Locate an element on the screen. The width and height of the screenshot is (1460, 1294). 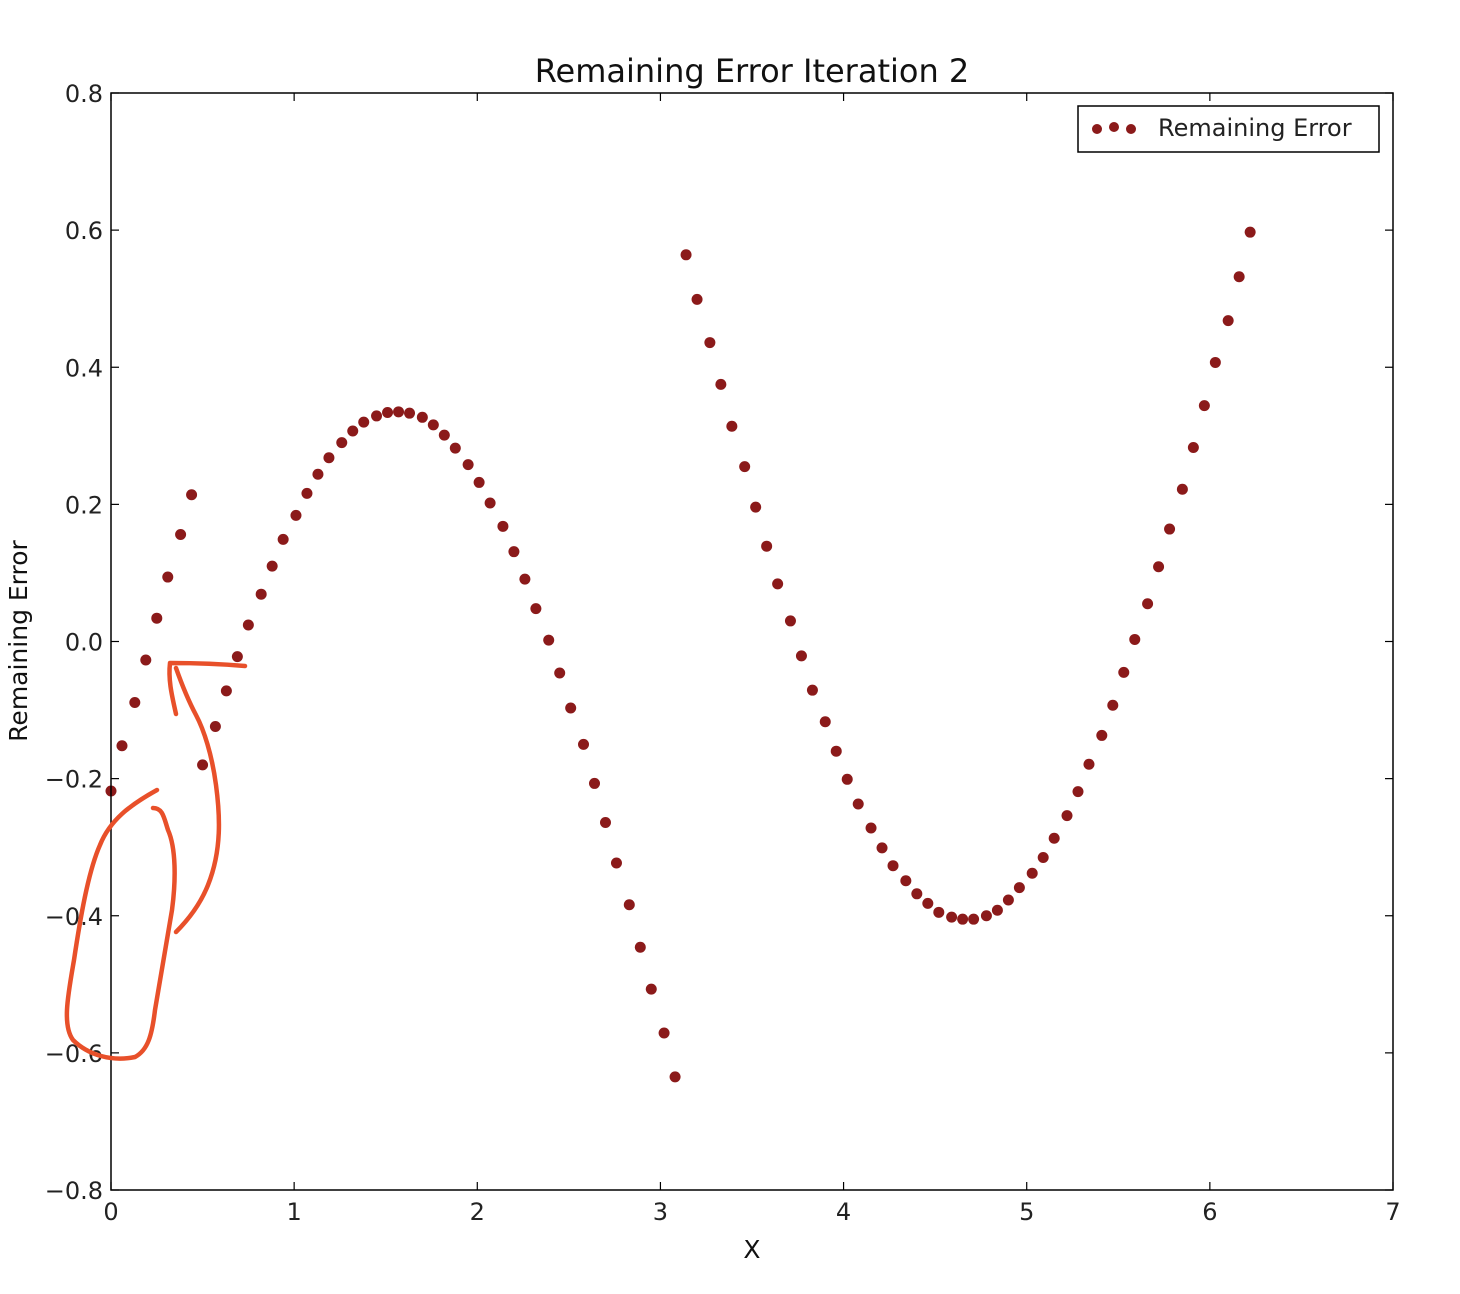
x-tick-label: 4 is located at coordinates (843, 1212).